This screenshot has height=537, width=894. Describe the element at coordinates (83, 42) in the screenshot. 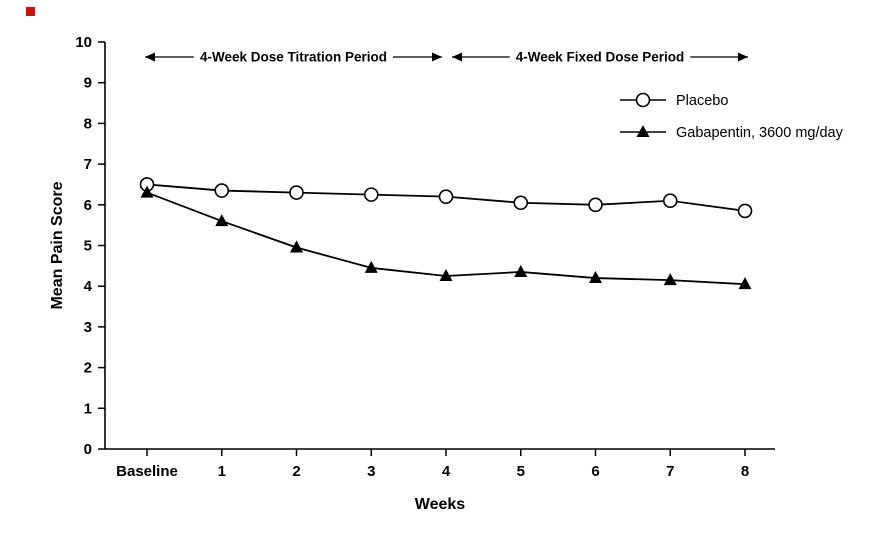

I see `y-tick-label: 10` at that location.